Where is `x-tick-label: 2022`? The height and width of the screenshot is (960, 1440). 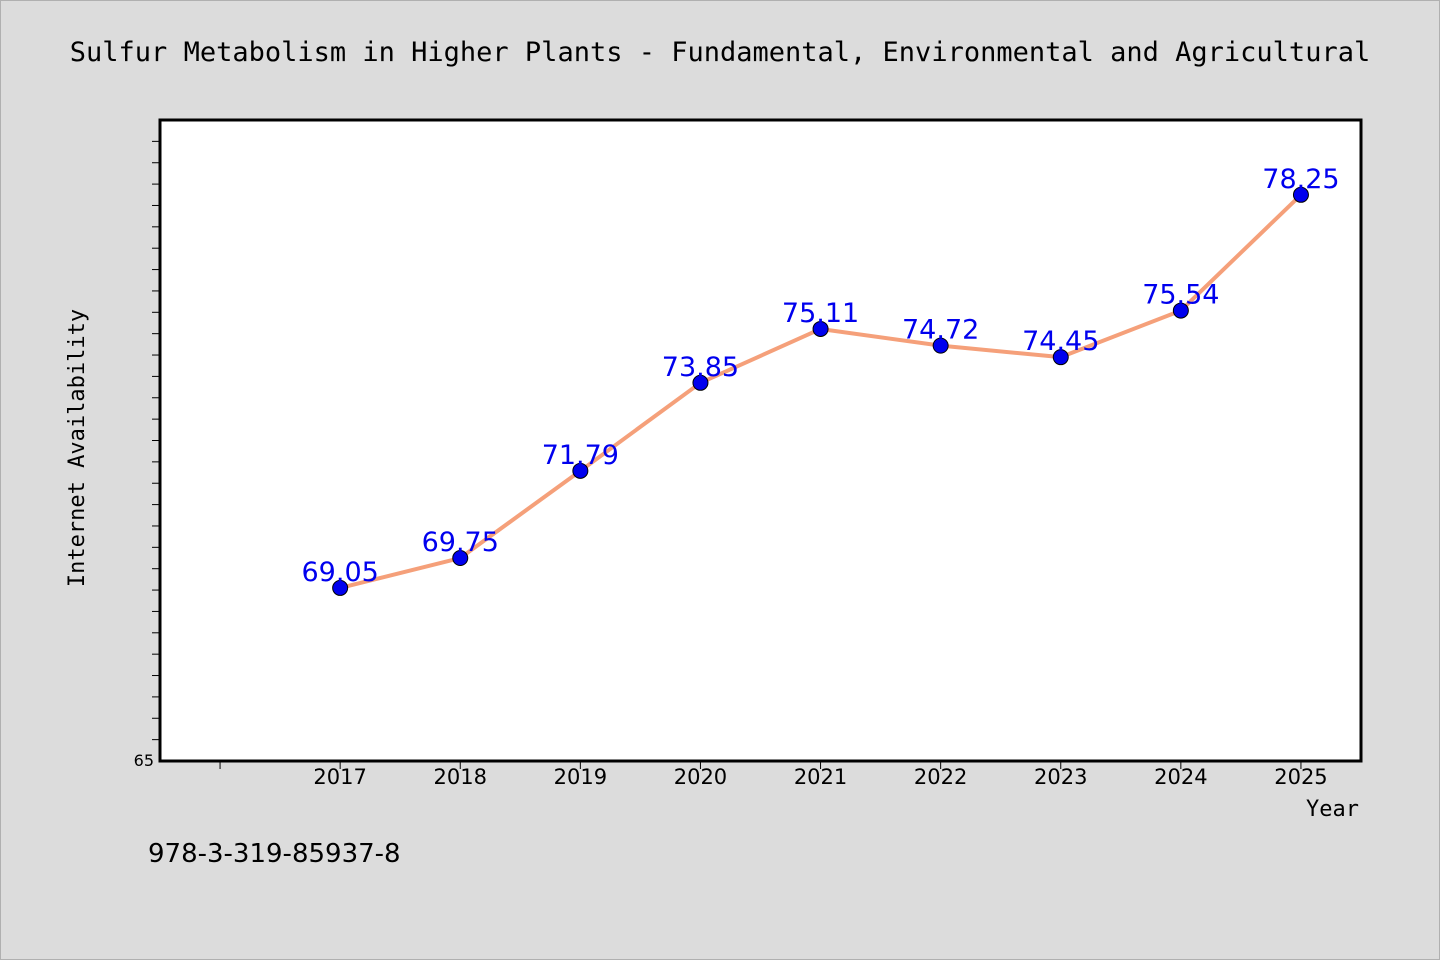 x-tick-label: 2022 is located at coordinates (940, 777).